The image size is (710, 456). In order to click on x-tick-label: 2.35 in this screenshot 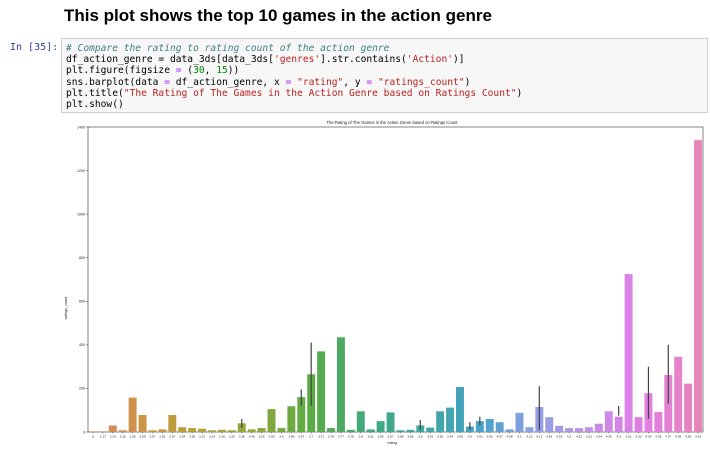, I will do `click(123, 437)`.